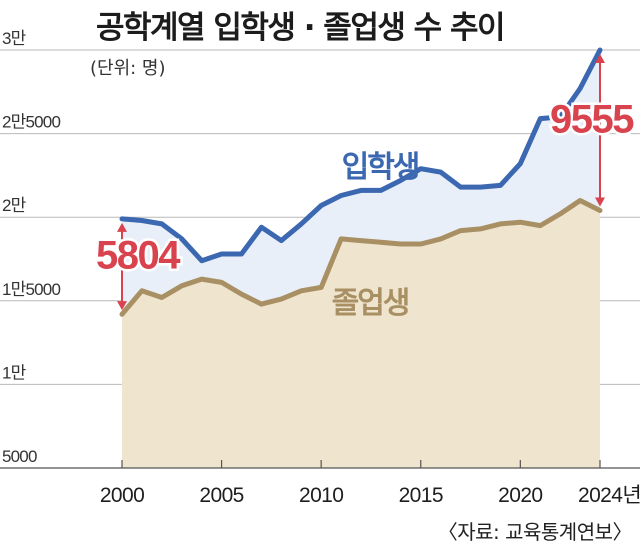 This screenshot has width=640, height=552. Describe the element at coordinates (421, 495) in the screenshot. I see `x-tick-label: 2015` at that location.